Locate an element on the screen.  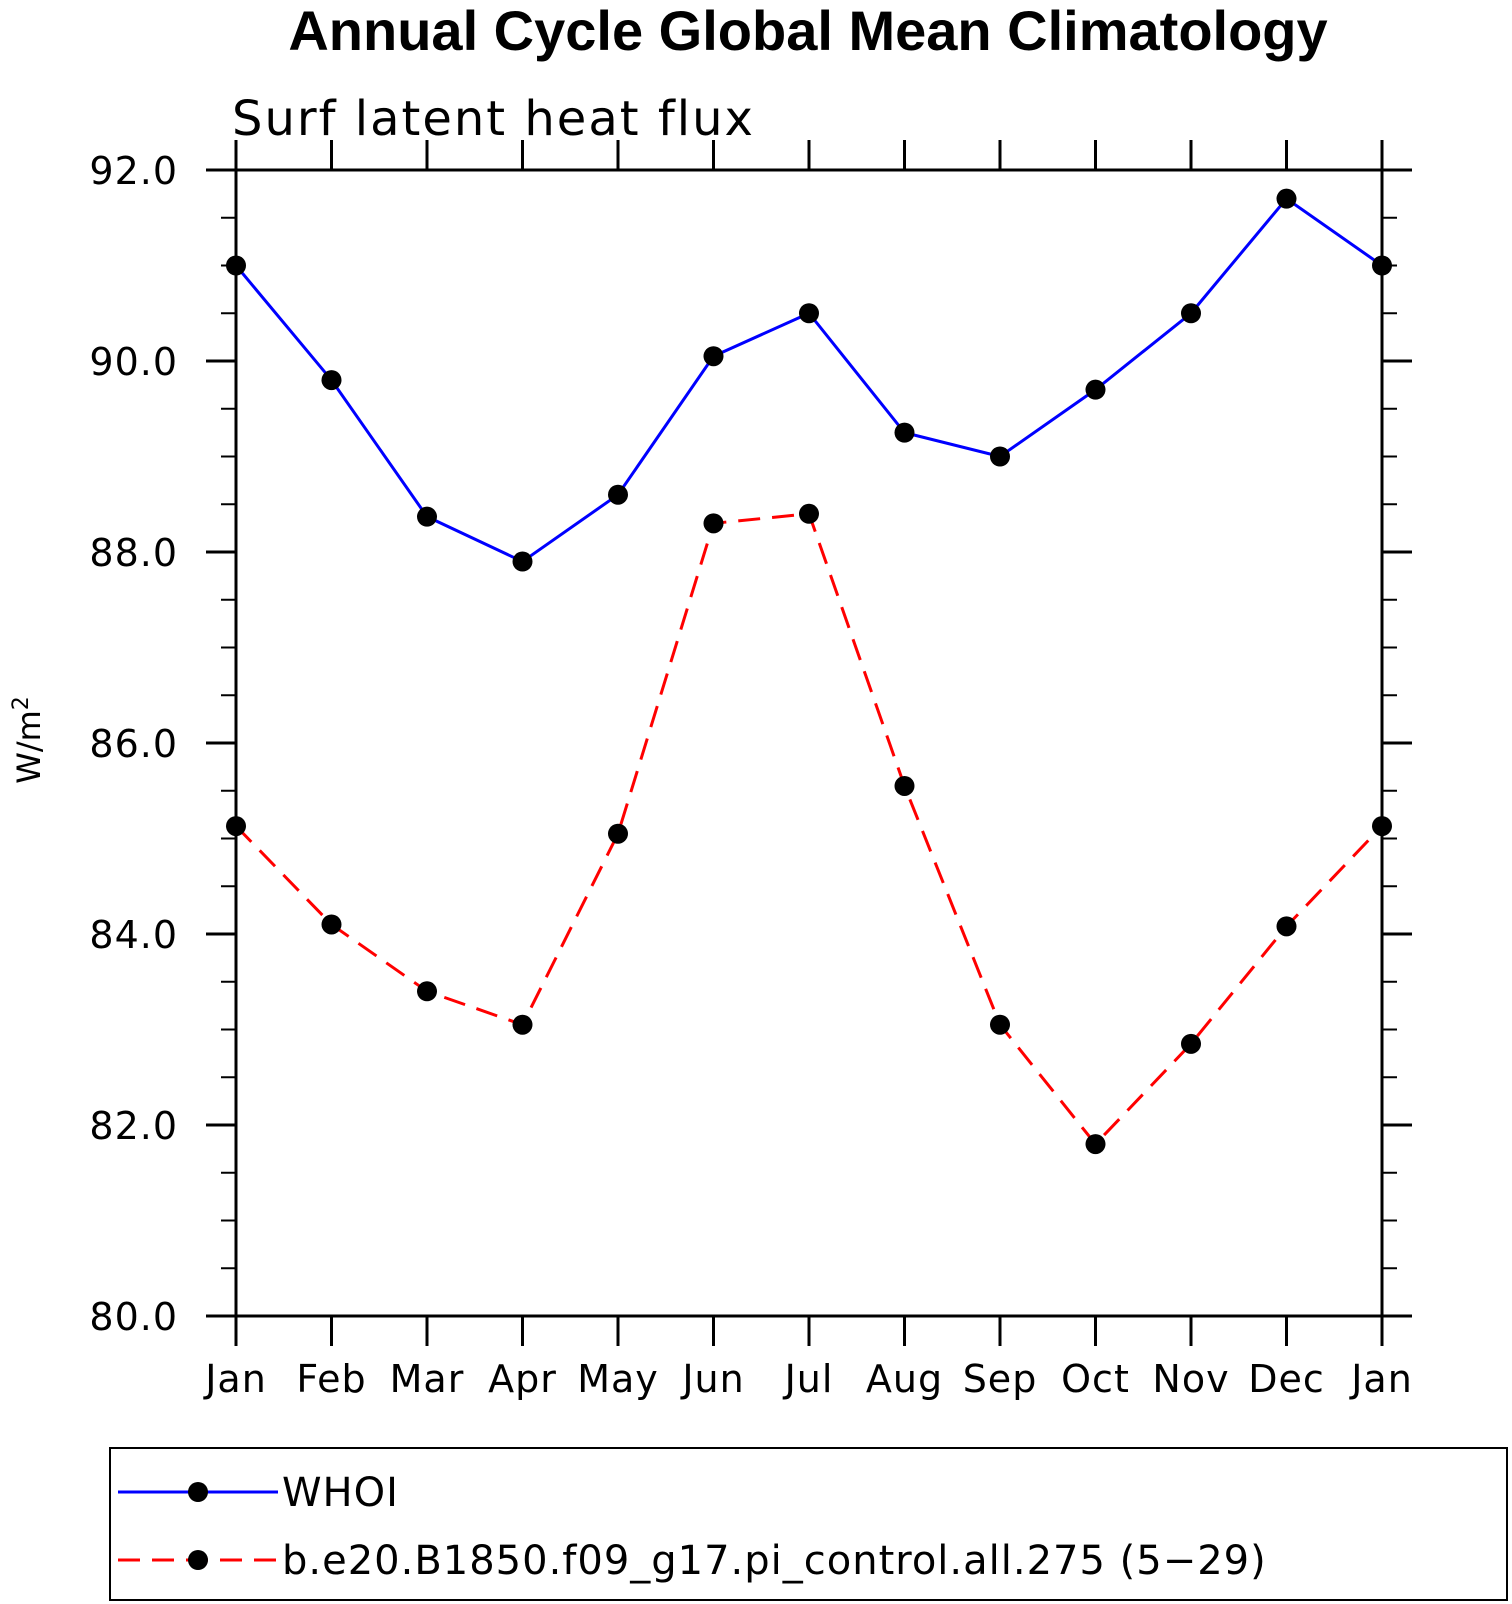
x-tick-label: Dec is located at coordinates (1286, 1379).